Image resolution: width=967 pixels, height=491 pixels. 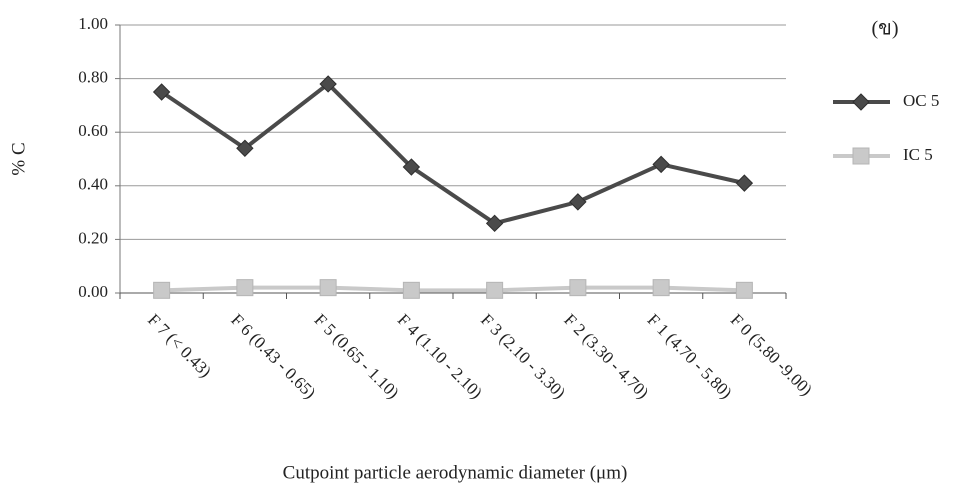 What do you see at coordinates (93, 23) in the screenshot?
I see `y-tick-label: 1.00` at bounding box center [93, 23].